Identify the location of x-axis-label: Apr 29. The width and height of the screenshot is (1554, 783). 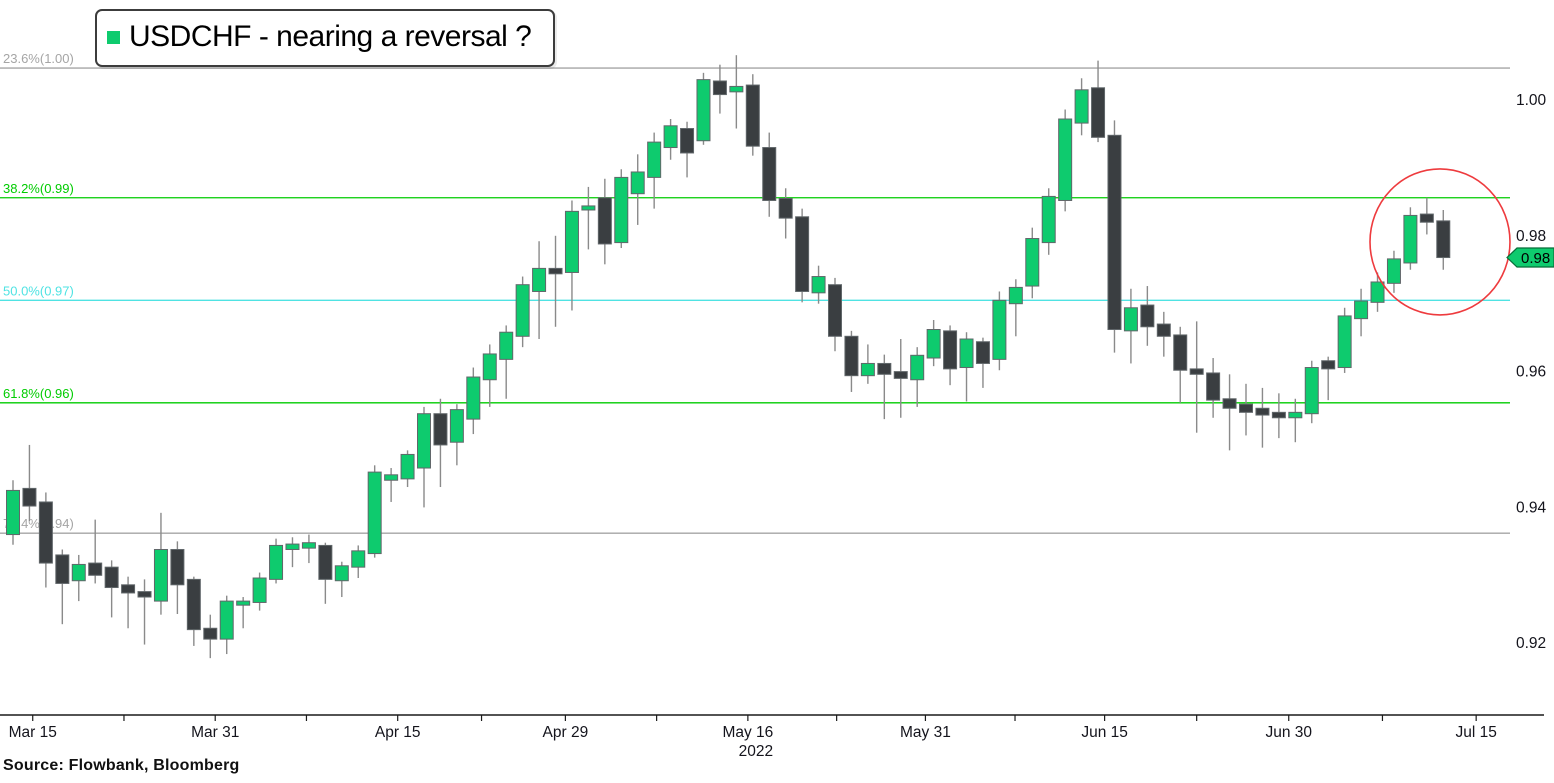
(566, 732).